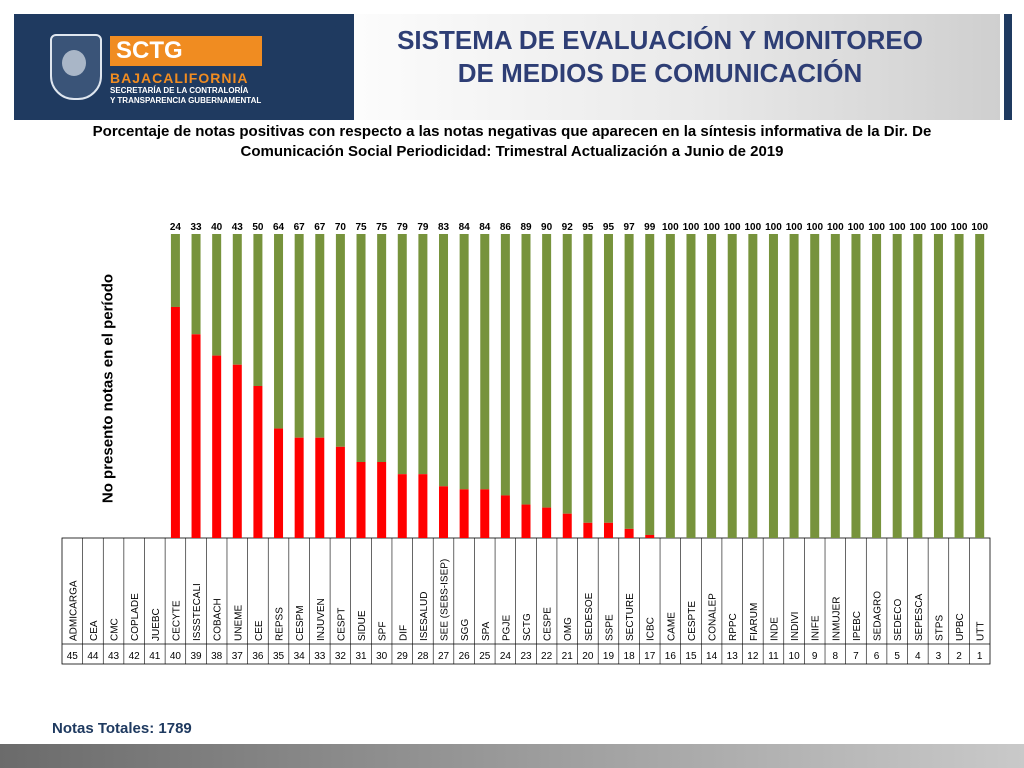 Image resolution: width=1024 pixels, height=768 pixels. Describe the element at coordinates (465, 656) in the screenshot. I see `rank-label: 26` at that location.